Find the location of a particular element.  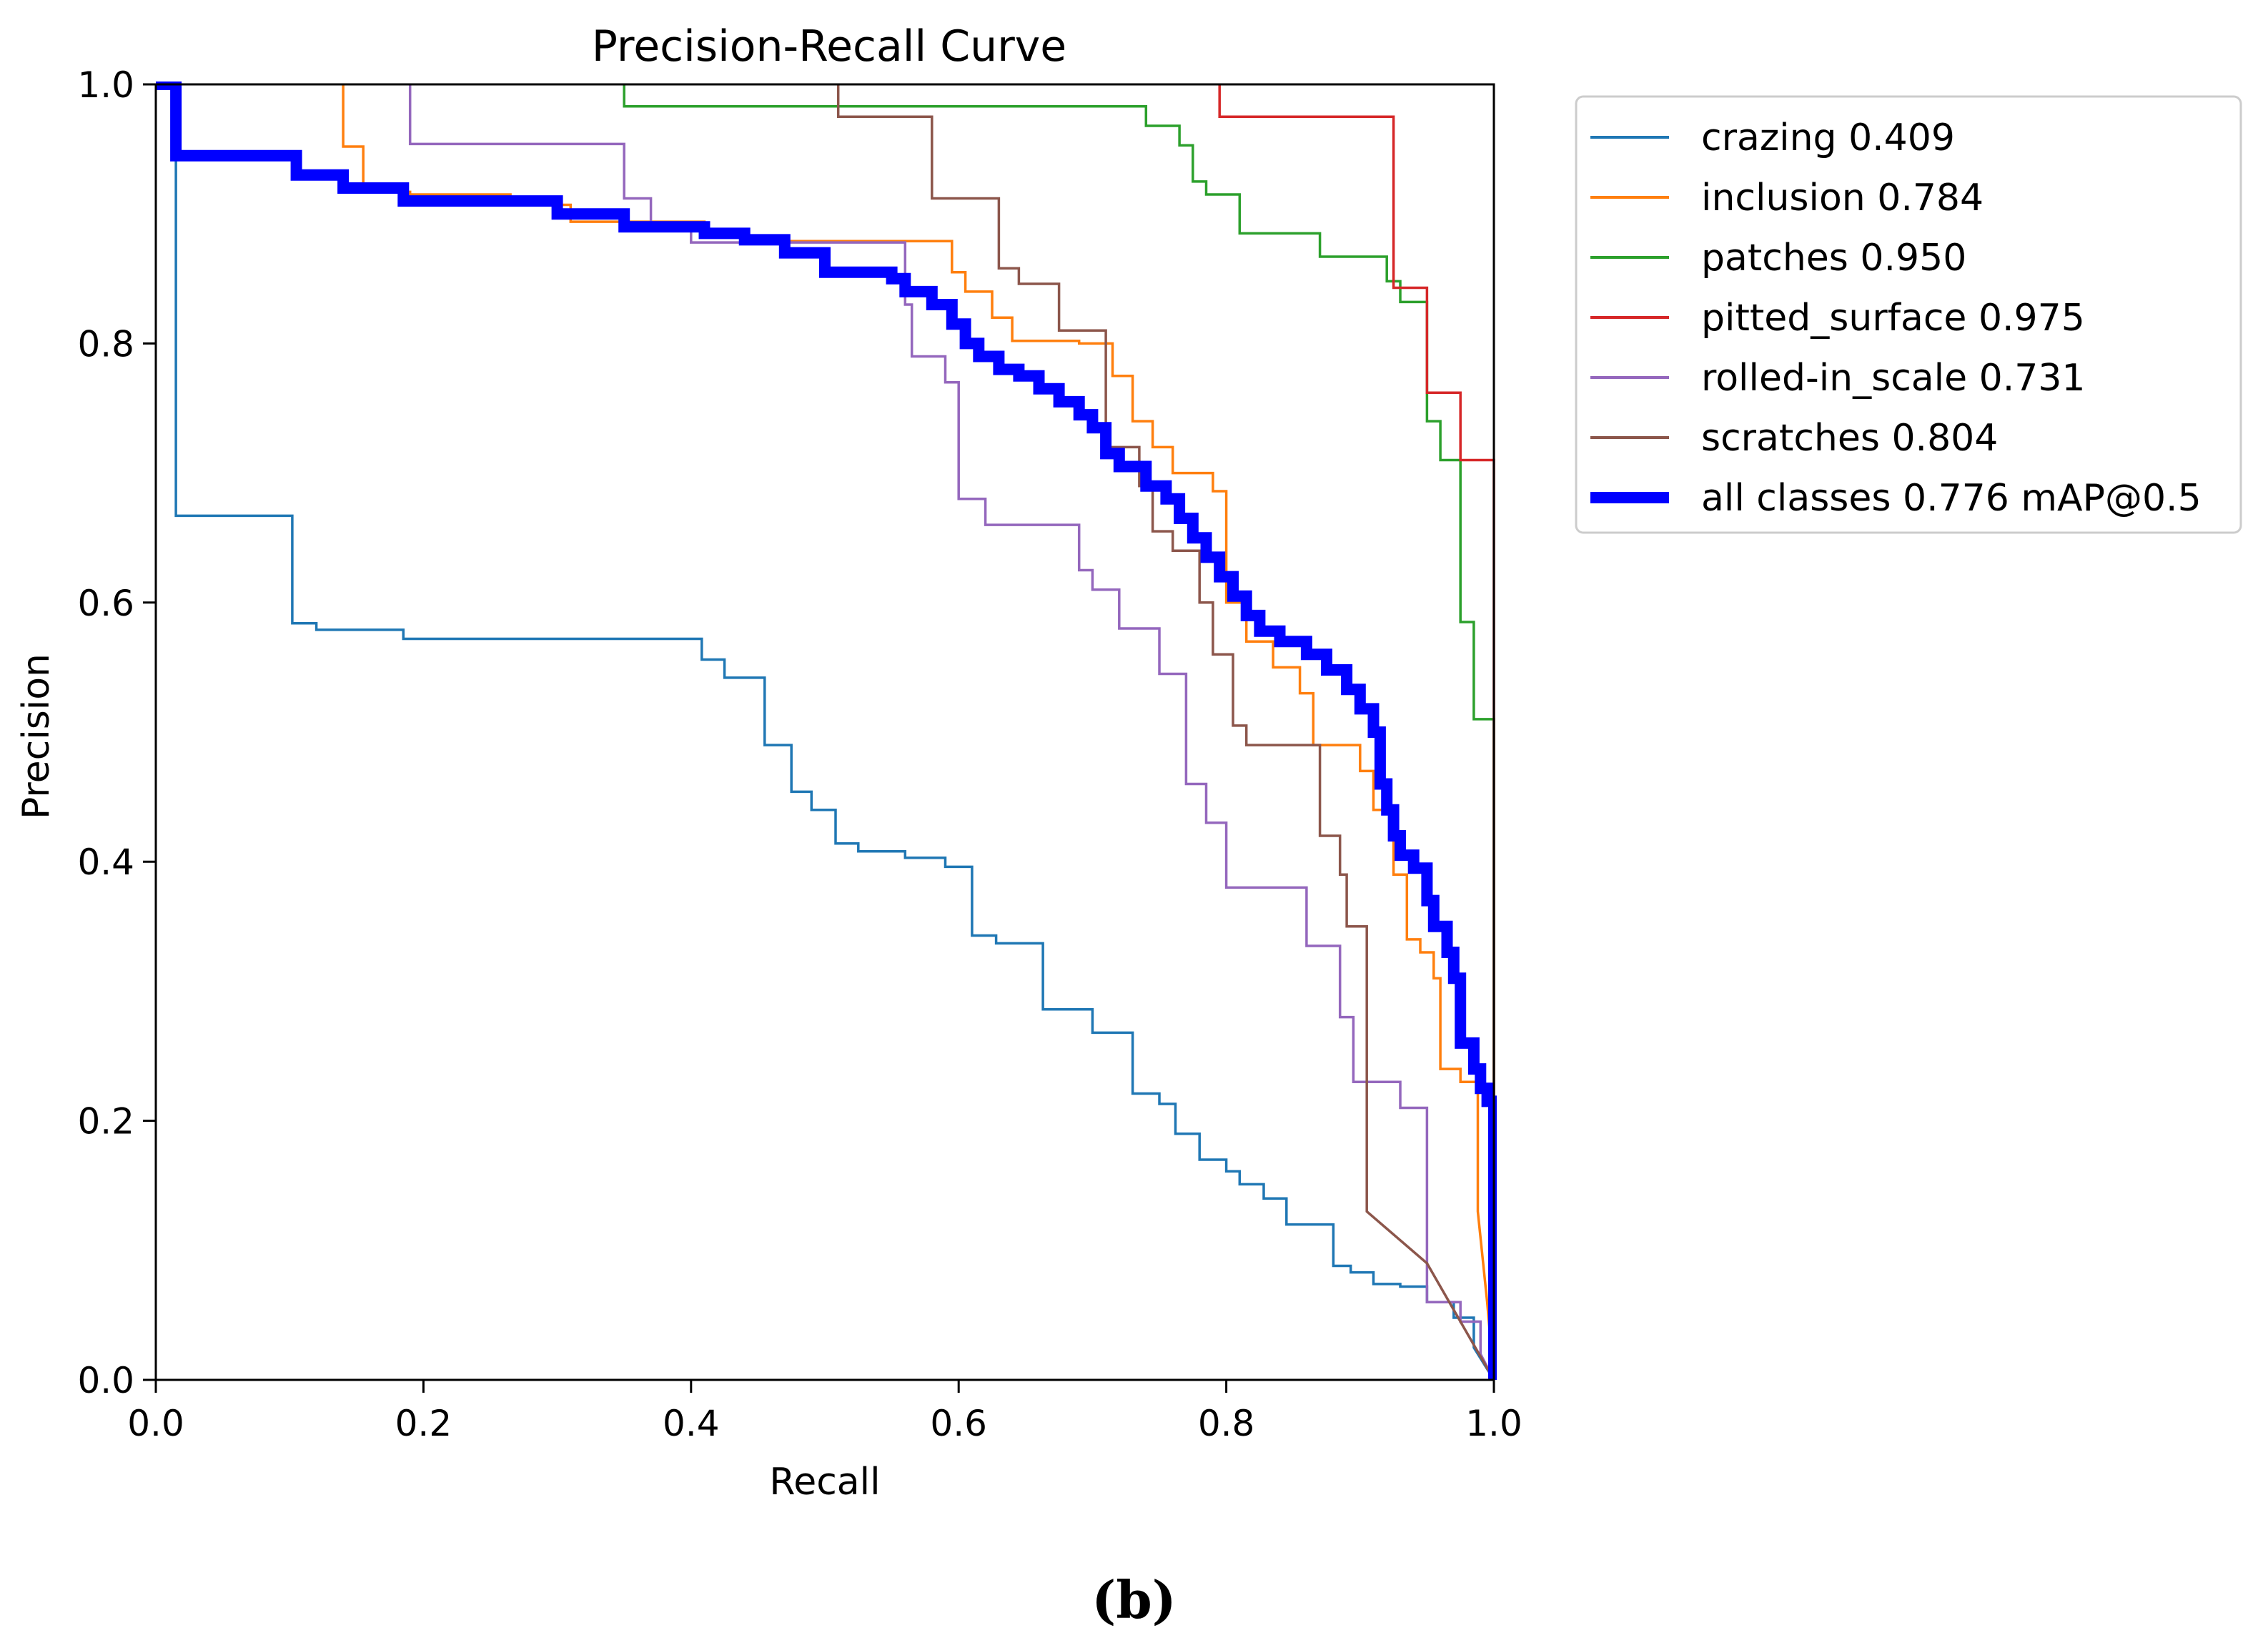

legend-label: crazing 0.409 is located at coordinates (1828, 138).